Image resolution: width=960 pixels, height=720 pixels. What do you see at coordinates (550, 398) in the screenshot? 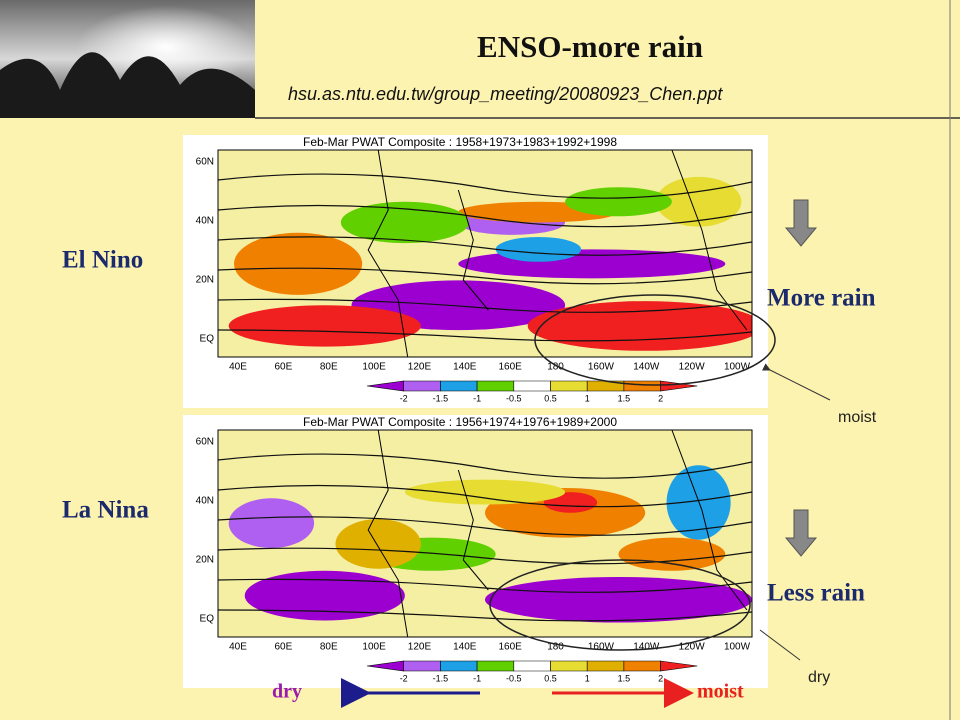
I see `colorbar-label: 0.5` at bounding box center [550, 398].